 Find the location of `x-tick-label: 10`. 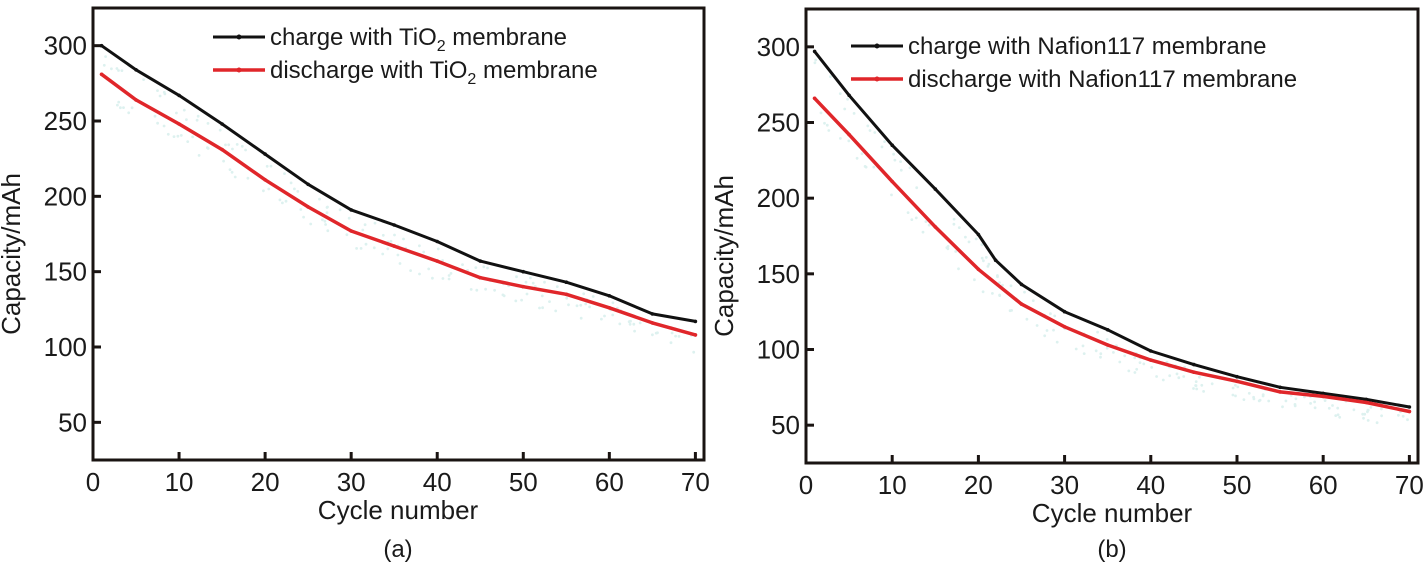

x-tick-label: 10 is located at coordinates (179, 482).